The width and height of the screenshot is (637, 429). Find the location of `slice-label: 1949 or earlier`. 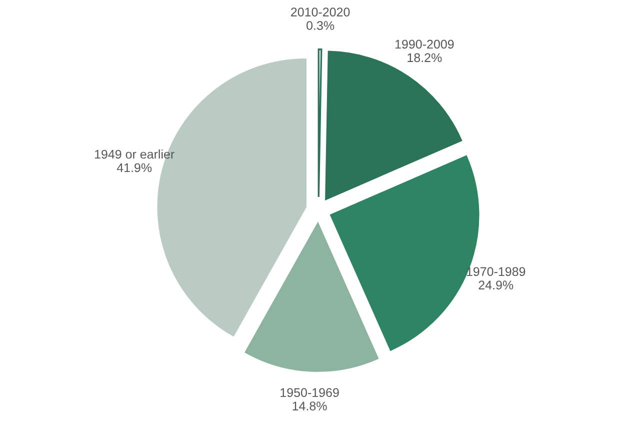

slice-label: 1949 or earlier is located at coordinates (134, 154).